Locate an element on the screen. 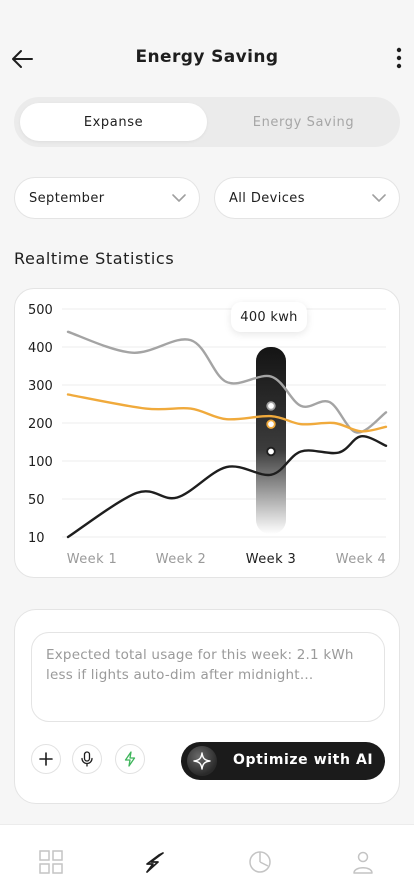 This screenshot has width=414, height=896. microphone-button is located at coordinates (87, 759).